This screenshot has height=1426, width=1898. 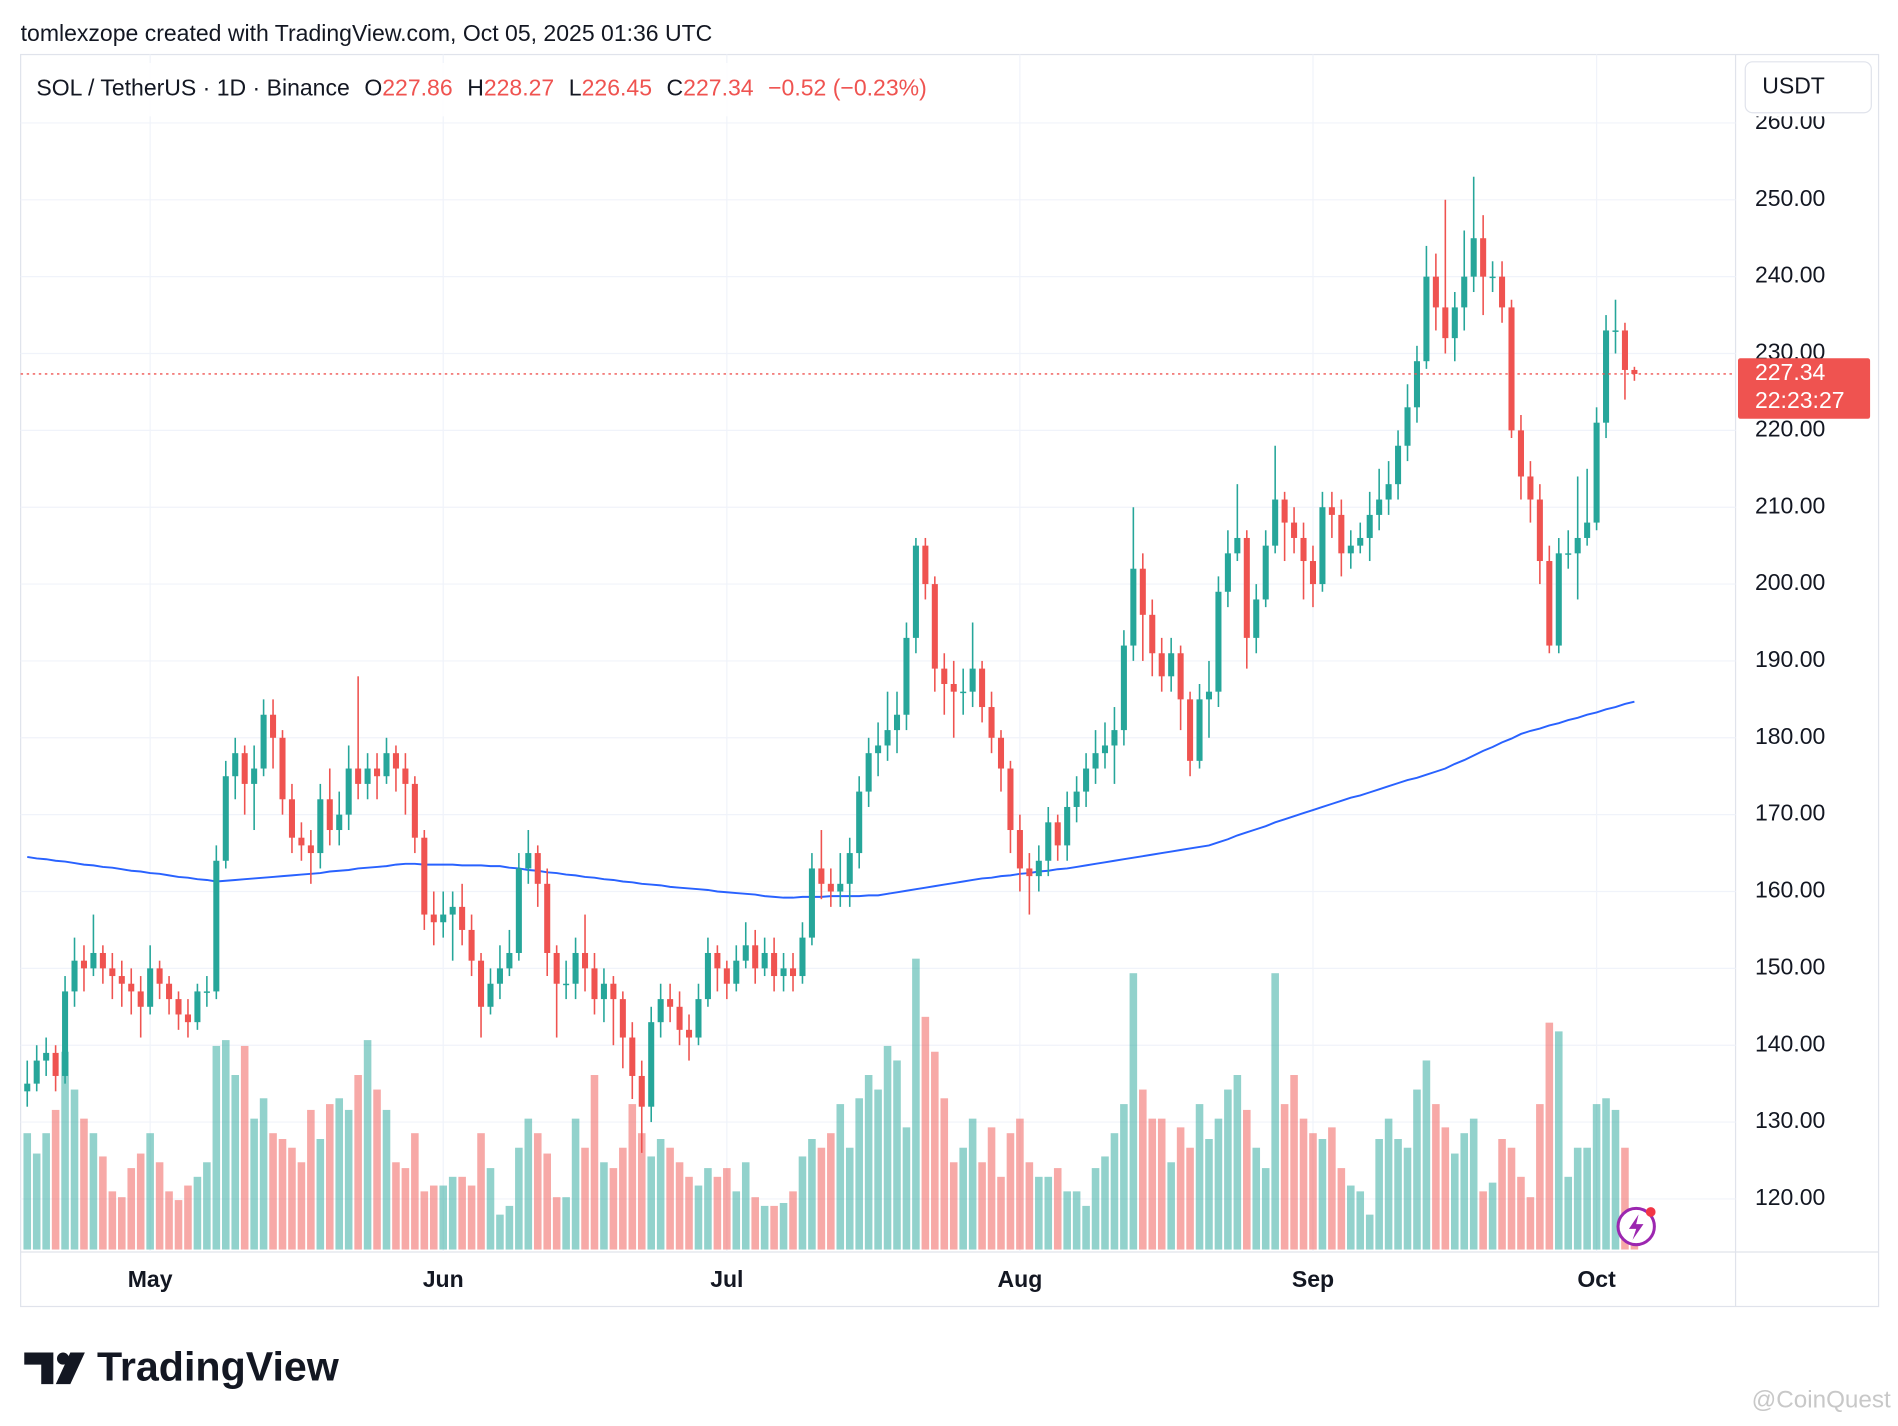 What do you see at coordinates (1790, 890) in the screenshot?
I see `y-tick-label: 160.00` at bounding box center [1790, 890].